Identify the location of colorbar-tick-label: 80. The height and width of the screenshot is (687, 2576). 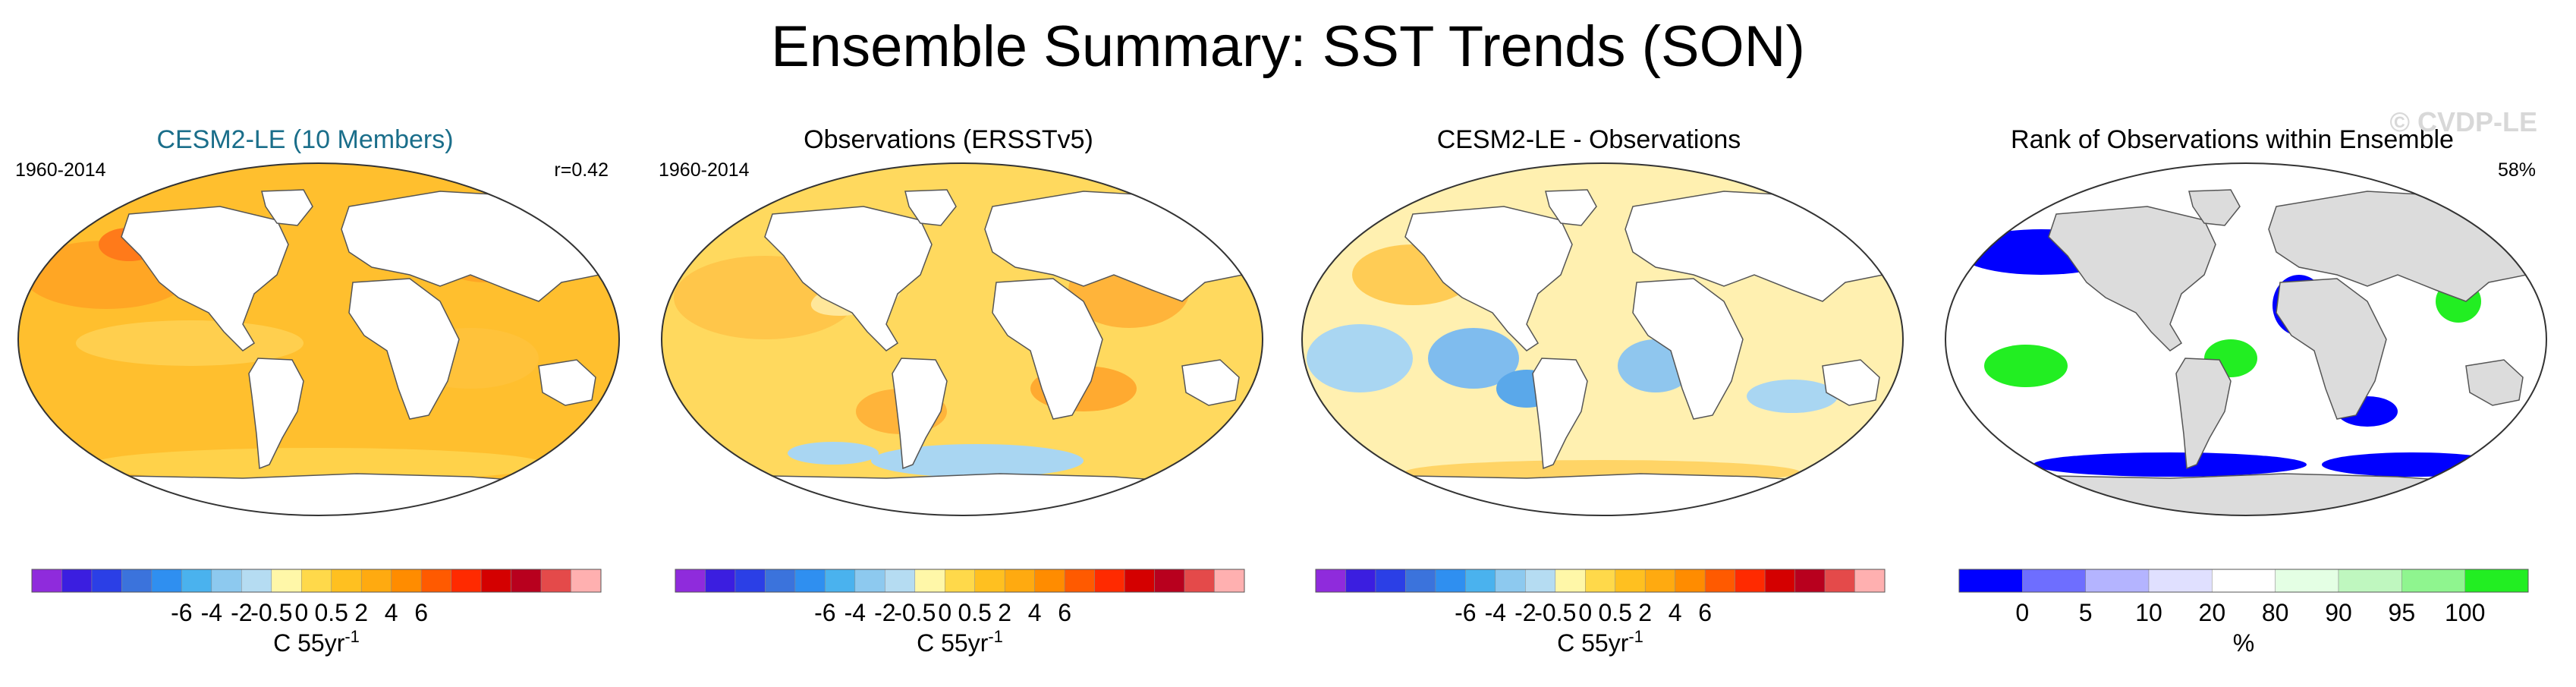
(2275, 612).